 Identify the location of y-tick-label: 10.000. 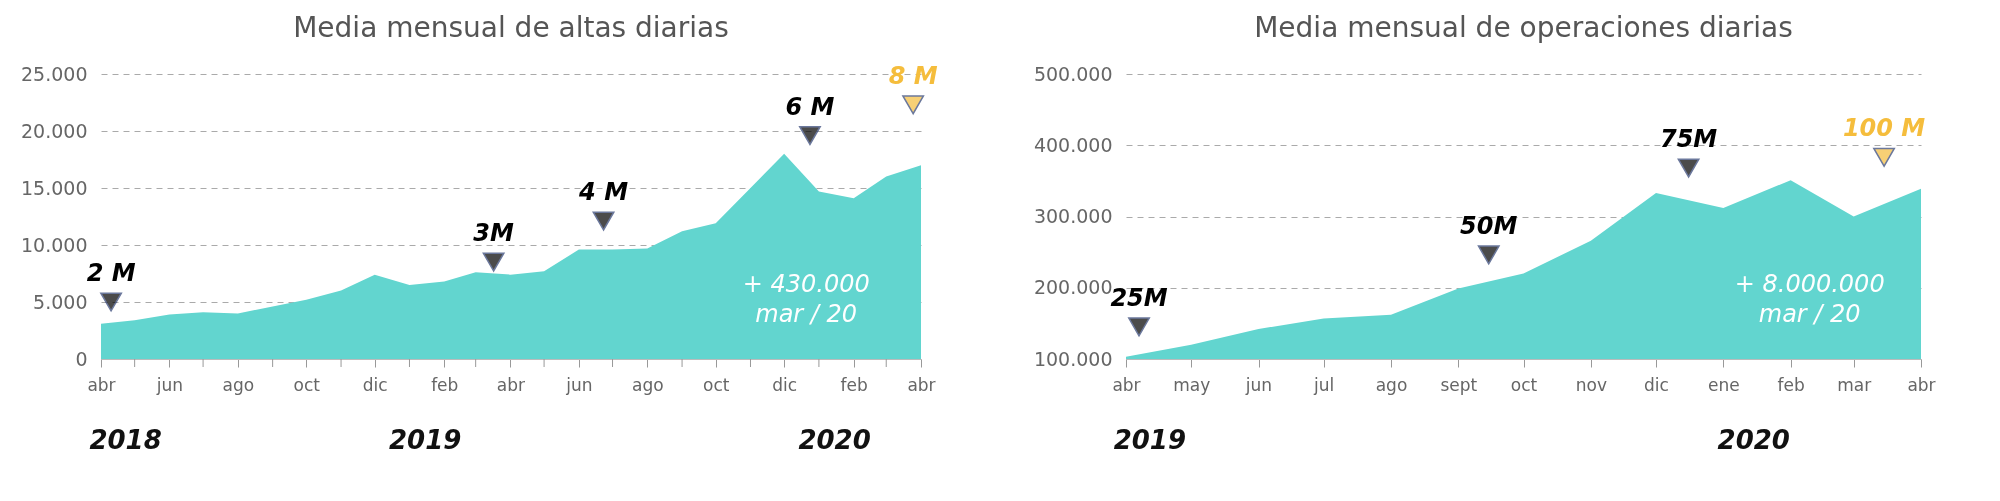
(54, 244).